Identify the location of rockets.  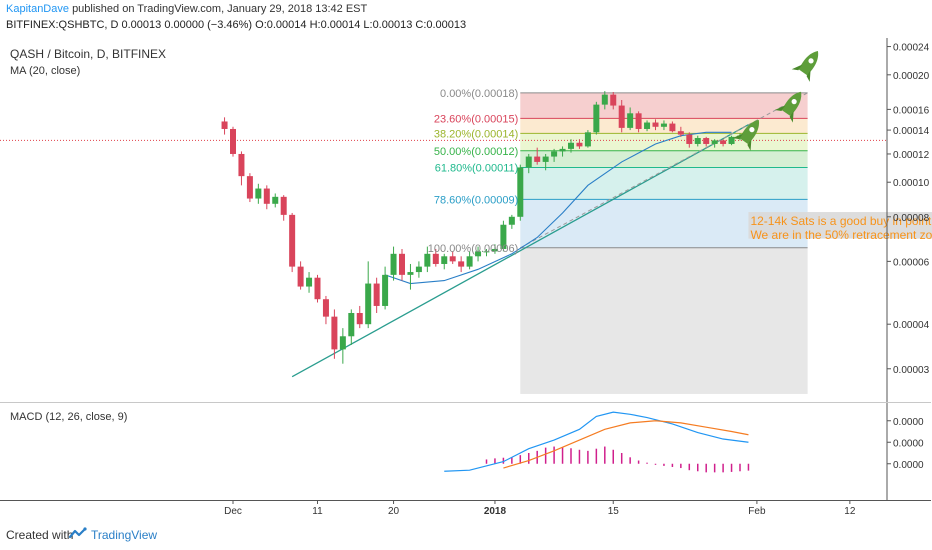
(775, 101).